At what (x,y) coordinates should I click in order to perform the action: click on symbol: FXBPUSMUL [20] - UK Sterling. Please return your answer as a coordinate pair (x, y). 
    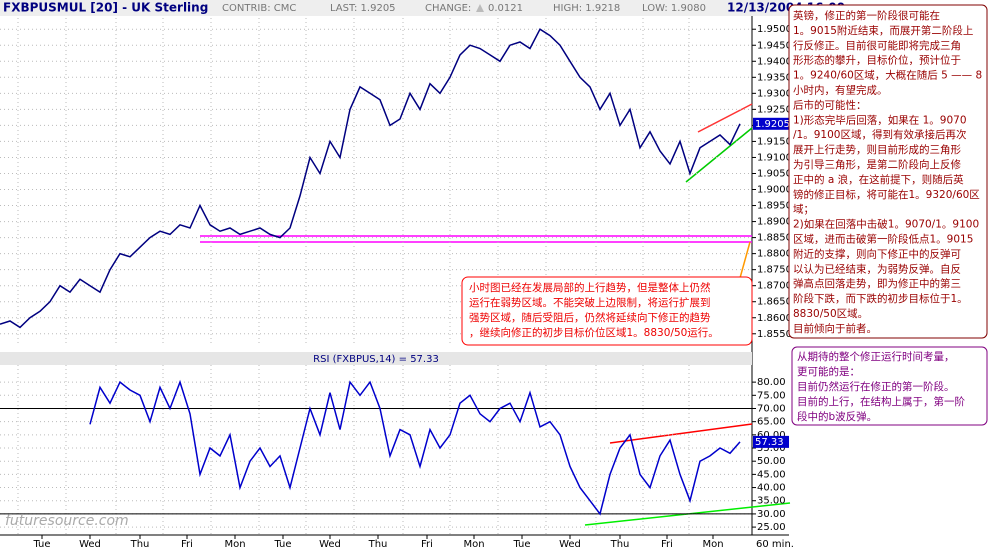
    Looking at the image, I should click on (105, 8).